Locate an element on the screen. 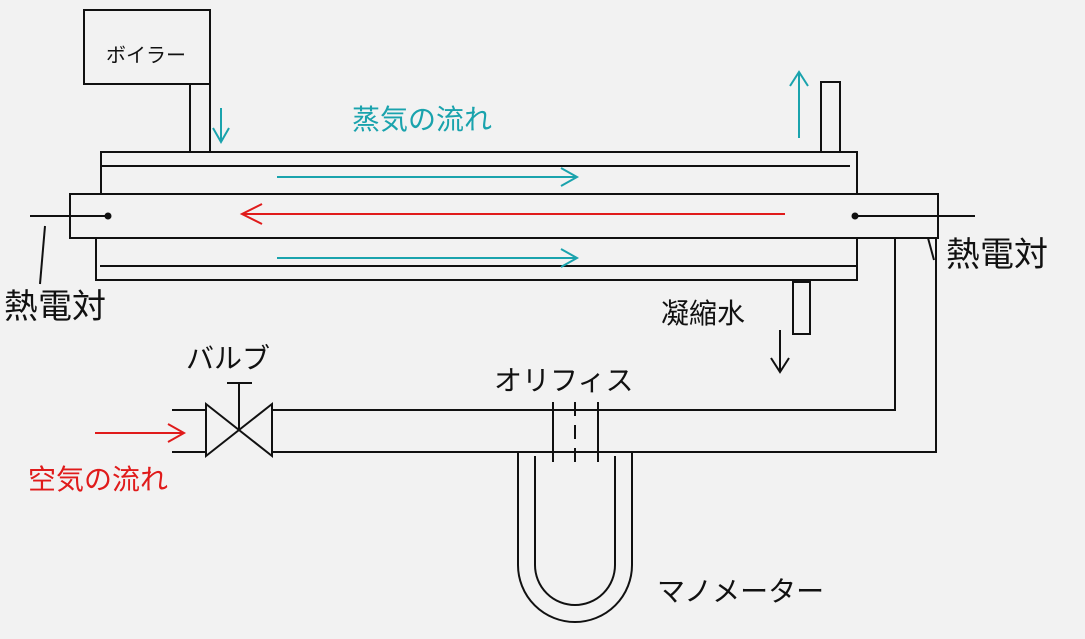 The image size is (1085, 639). lower-steam-jacket is located at coordinates (476, 259).